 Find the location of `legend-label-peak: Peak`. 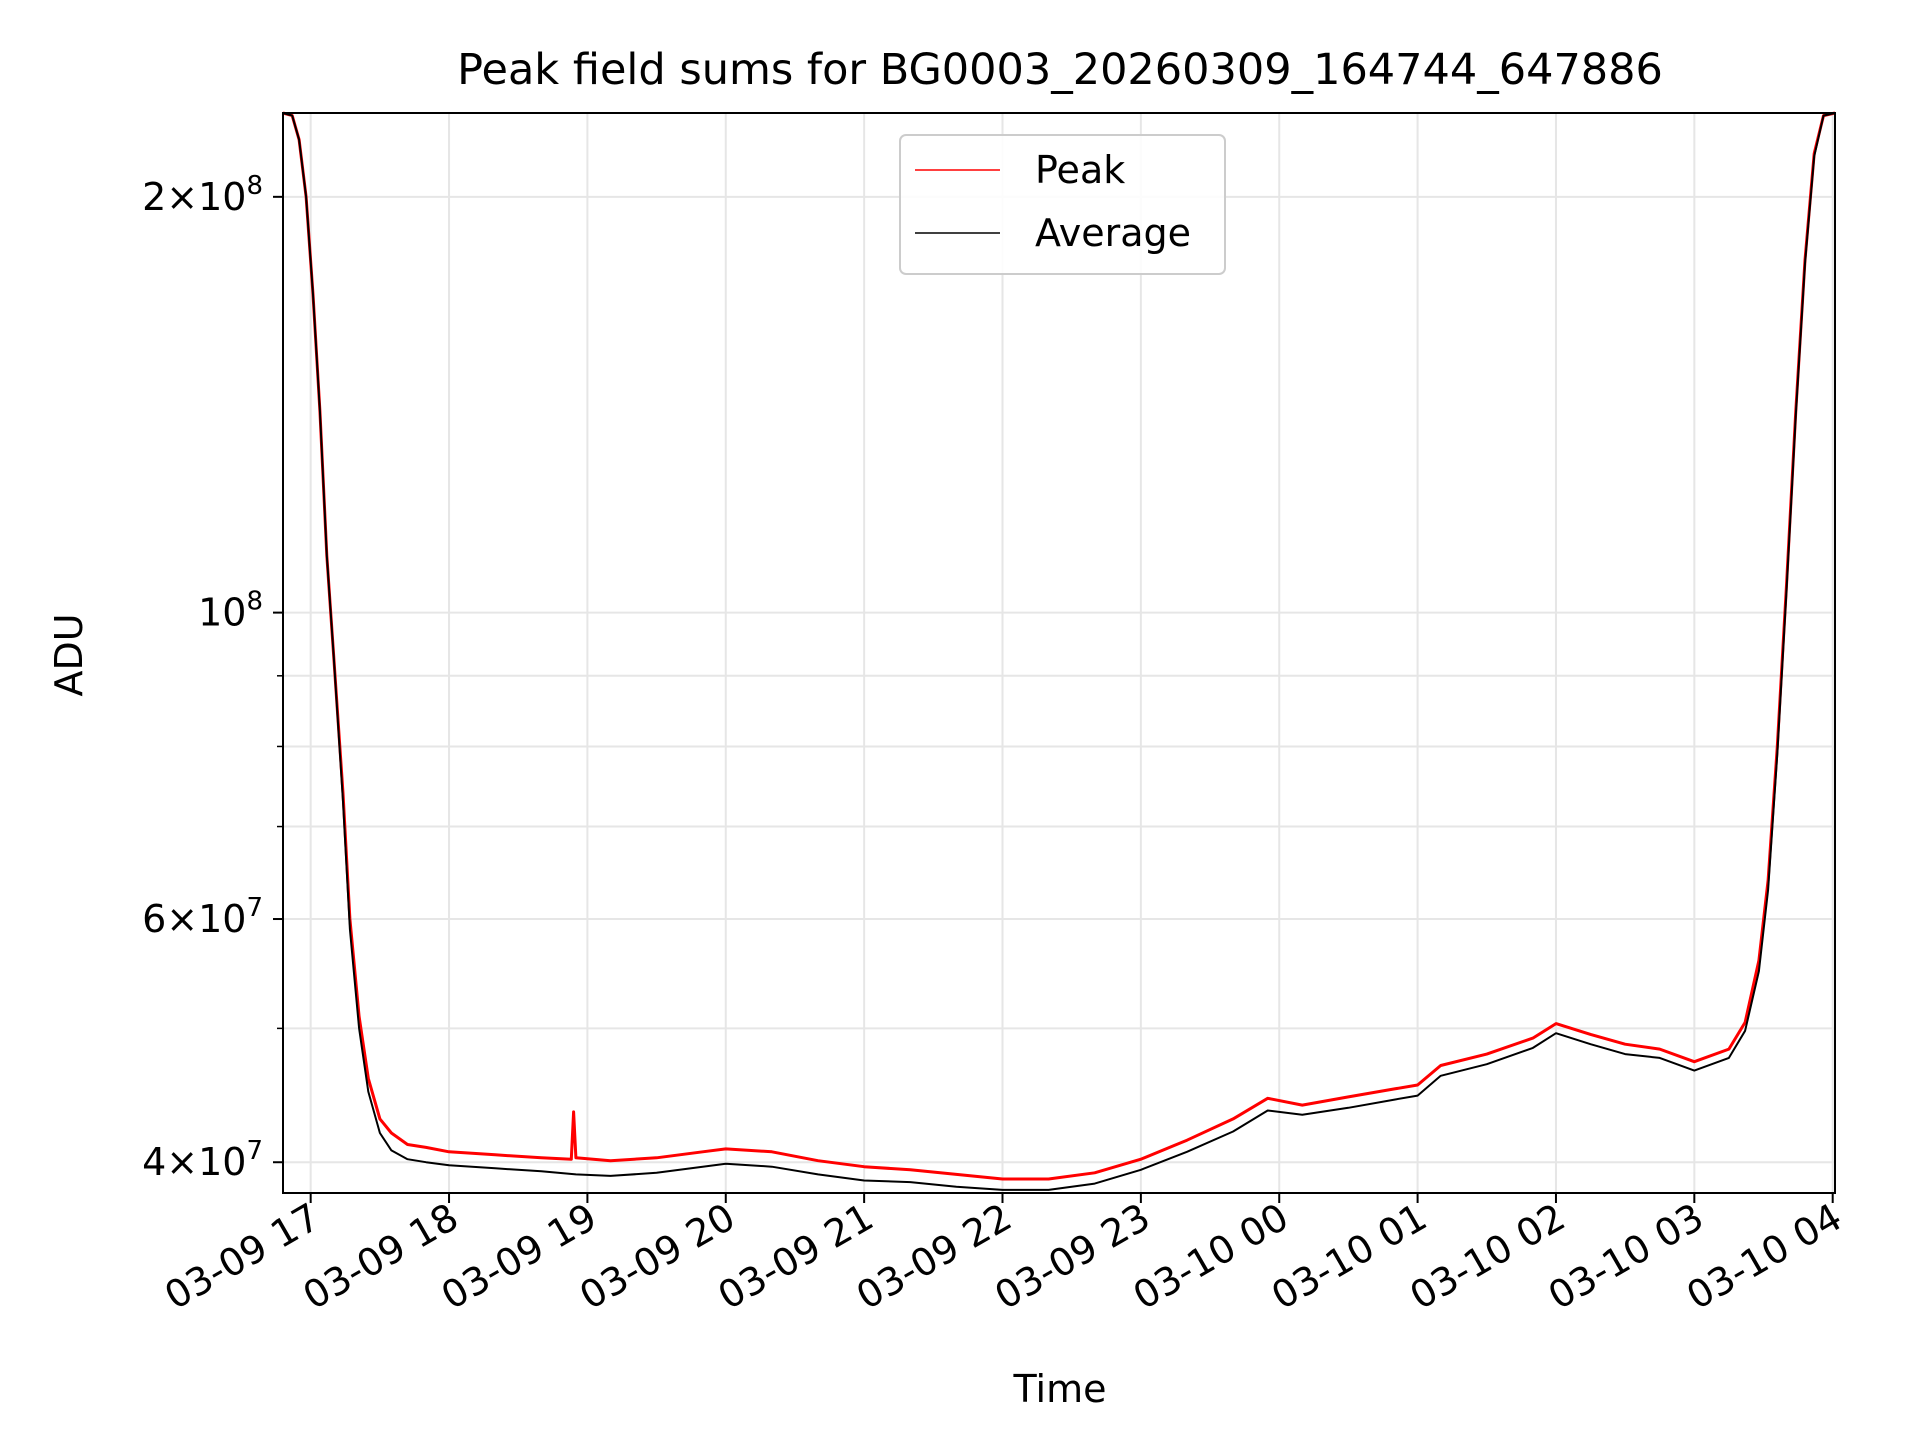

legend-label-peak: Peak is located at coordinates (1080, 170).